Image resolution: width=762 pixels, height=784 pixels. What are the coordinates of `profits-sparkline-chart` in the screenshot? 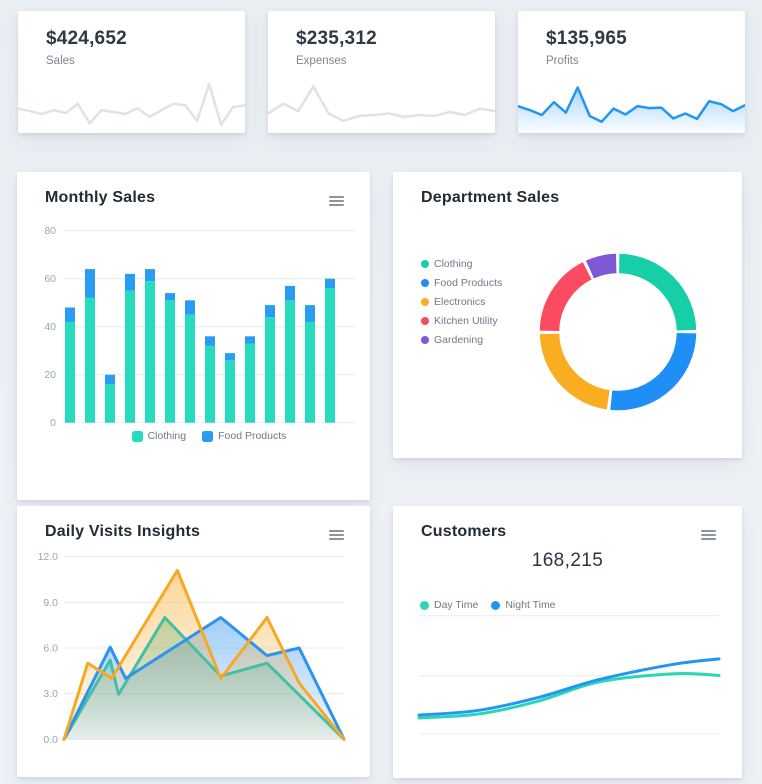 It's located at (631, 105).